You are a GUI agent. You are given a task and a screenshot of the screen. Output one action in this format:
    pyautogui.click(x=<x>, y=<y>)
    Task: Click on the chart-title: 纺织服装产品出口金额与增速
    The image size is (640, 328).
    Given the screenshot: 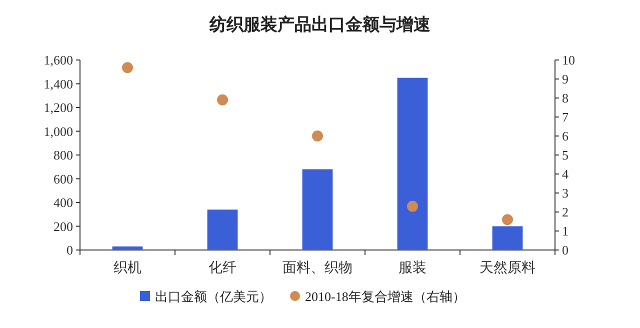 What is the action you would take?
    pyautogui.click(x=319, y=24)
    